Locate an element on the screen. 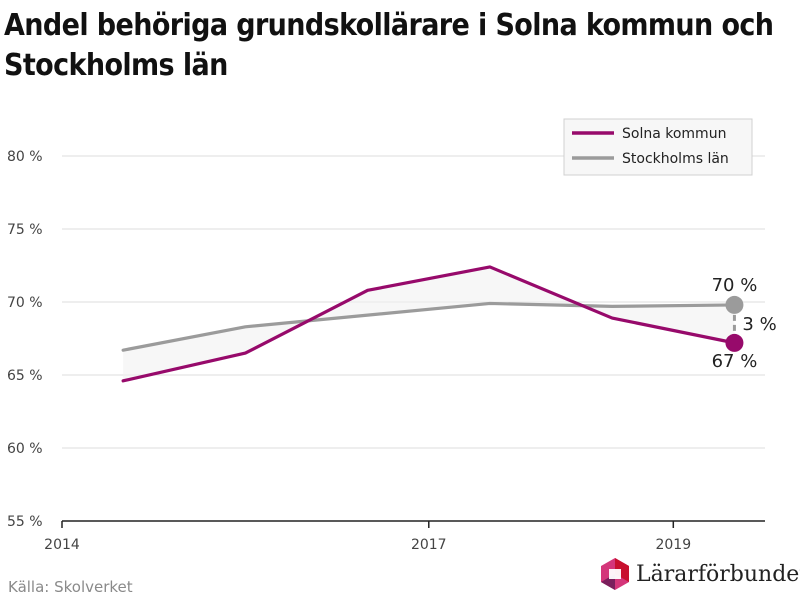 The width and height of the screenshot is (800, 600). legend-box is located at coordinates (658, 147).